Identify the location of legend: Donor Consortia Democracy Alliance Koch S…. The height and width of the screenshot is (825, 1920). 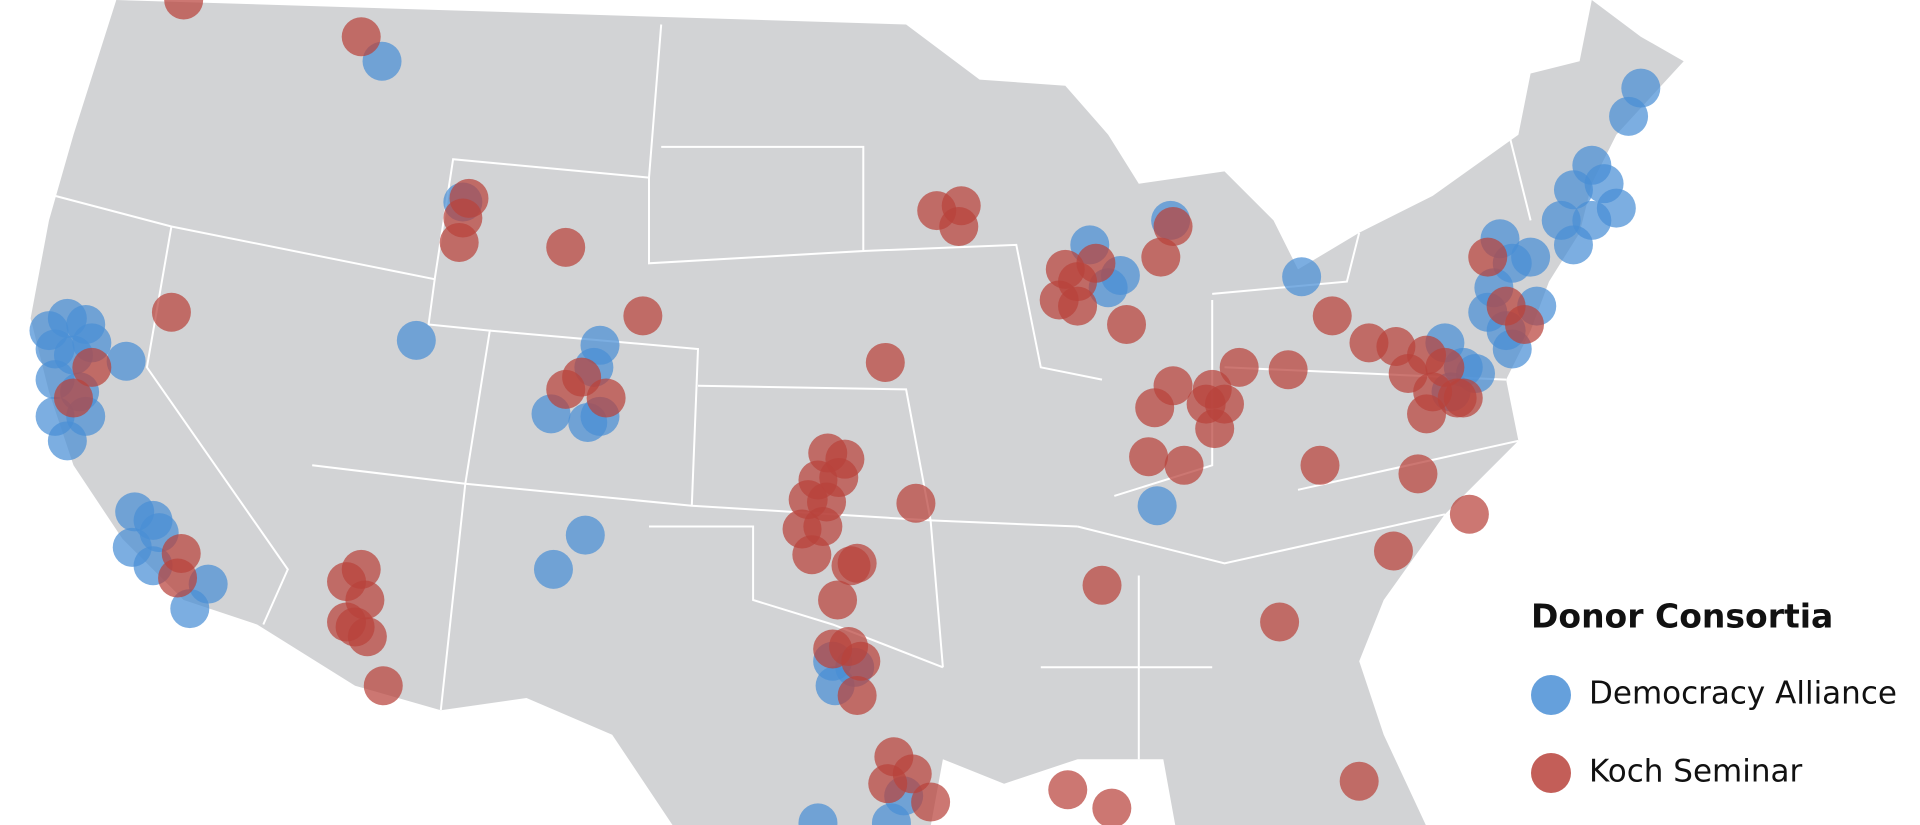
(1714, 695).